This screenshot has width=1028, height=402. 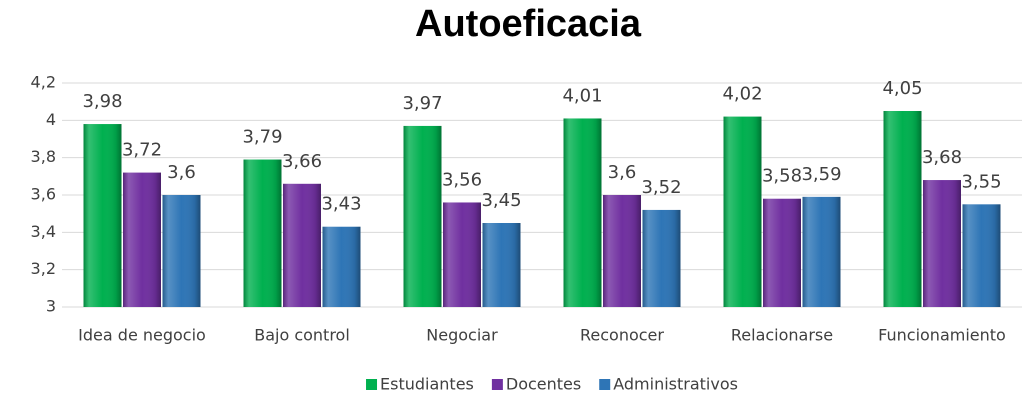 What do you see at coordinates (675, 384) in the screenshot?
I see `legend-label: Administrativos` at bounding box center [675, 384].